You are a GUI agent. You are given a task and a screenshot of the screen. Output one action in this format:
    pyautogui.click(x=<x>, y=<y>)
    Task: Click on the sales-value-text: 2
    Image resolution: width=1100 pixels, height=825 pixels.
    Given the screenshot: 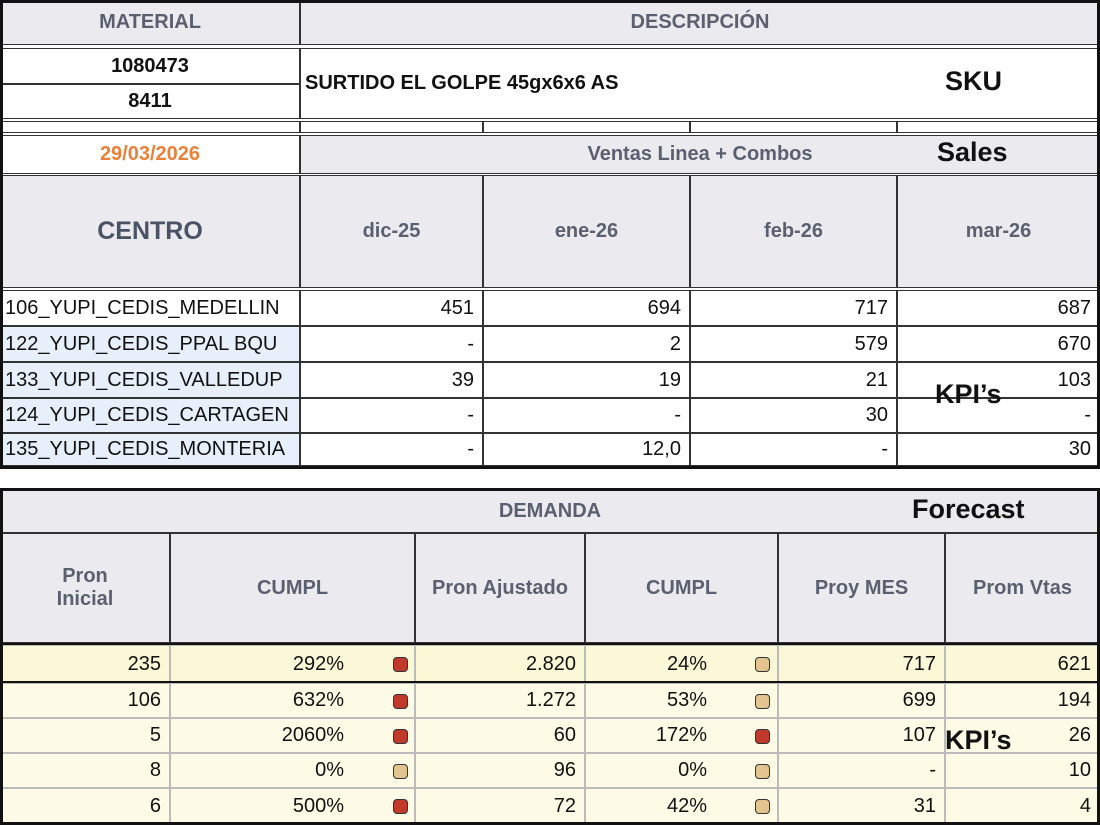 What is the action you would take?
    pyautogui.click(x=675, y=343)
    